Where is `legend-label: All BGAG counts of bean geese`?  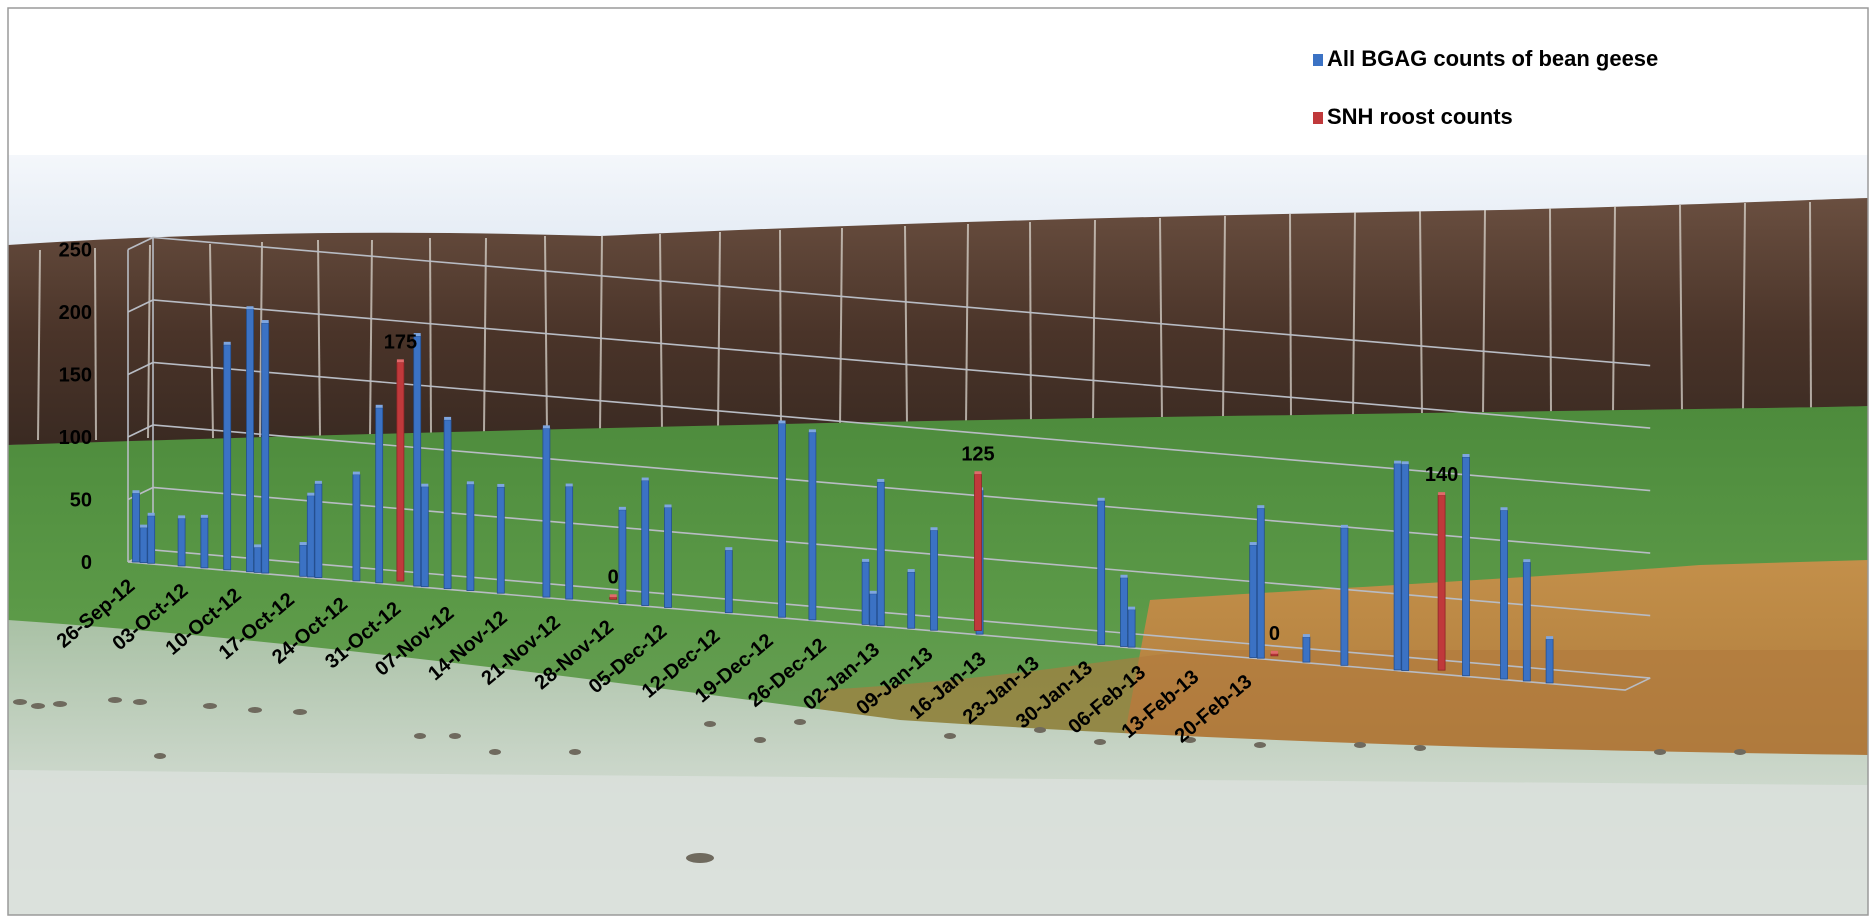
legend-label: All BGAG counts of bean geese is located at coordinates (1492, 58).